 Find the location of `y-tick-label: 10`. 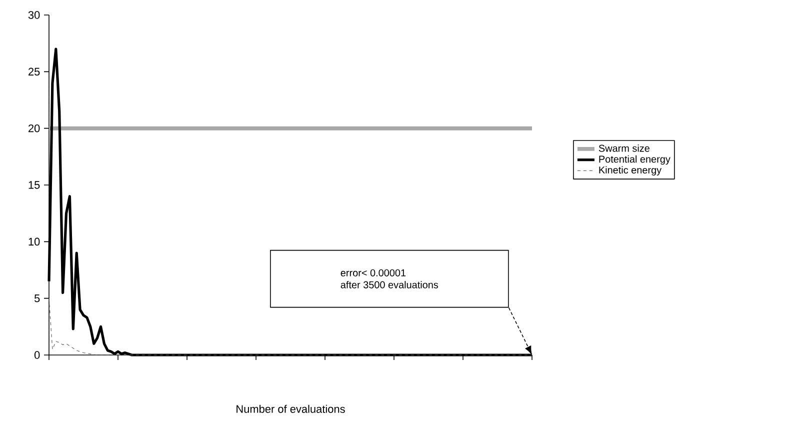

y-tick-label: 10 is located at coordinates (34, 242).